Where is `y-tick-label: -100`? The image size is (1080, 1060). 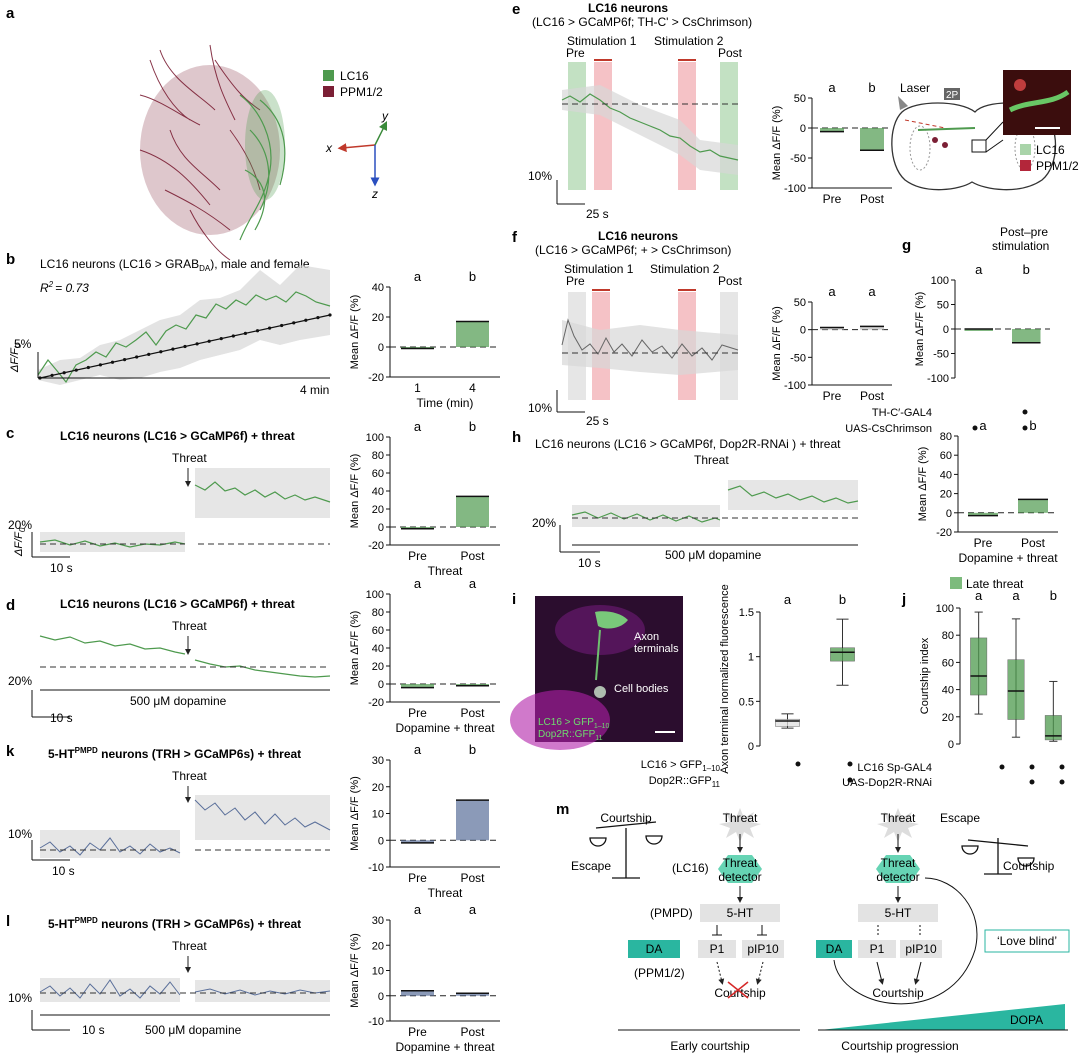 y-tick-label: -100 is located at coordinates (938, 379).